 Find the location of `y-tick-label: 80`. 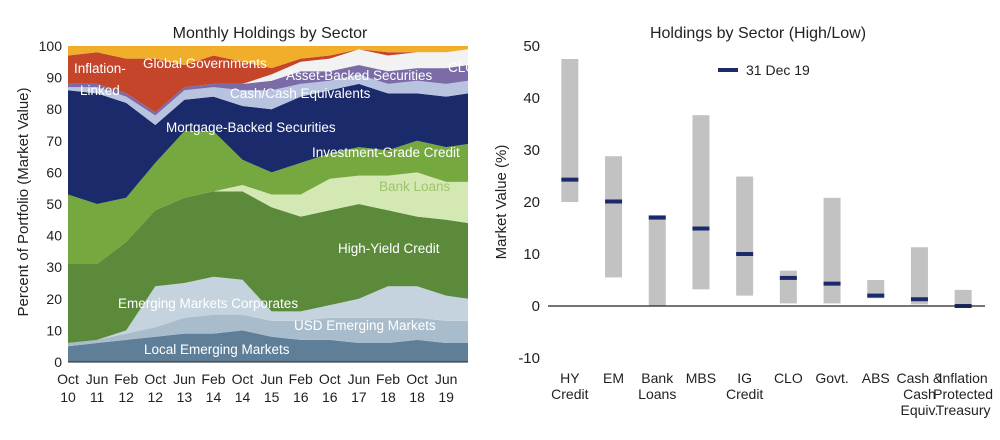

y-tick-label: 80 is located at coordinates (54, 109).